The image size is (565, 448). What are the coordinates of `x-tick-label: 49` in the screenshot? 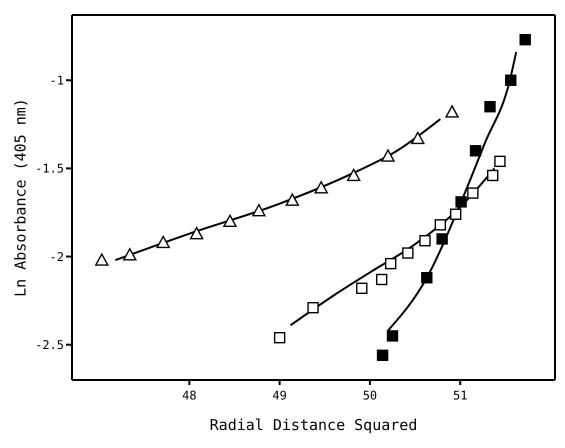 It's located at (279, 395).